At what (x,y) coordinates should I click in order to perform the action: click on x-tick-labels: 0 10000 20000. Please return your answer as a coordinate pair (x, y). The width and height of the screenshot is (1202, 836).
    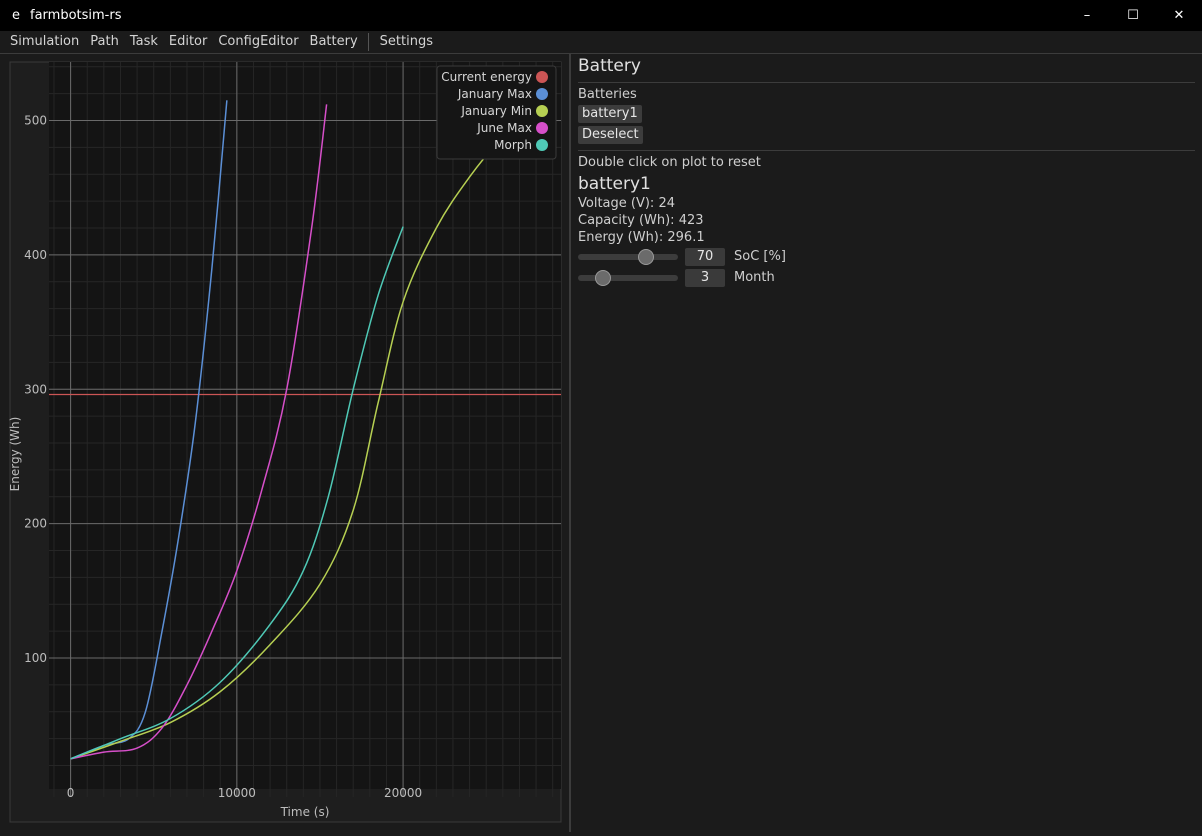
    Looking at the image, I should click on (244, 793).